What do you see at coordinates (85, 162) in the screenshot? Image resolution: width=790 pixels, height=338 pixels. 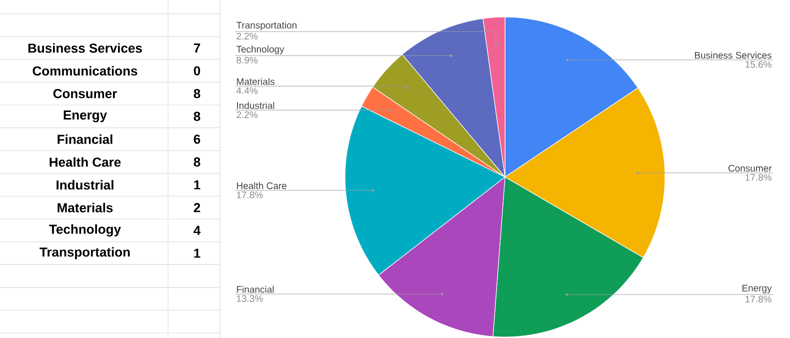 I see `category-label: Health Care` at bounding box center [85, 162].